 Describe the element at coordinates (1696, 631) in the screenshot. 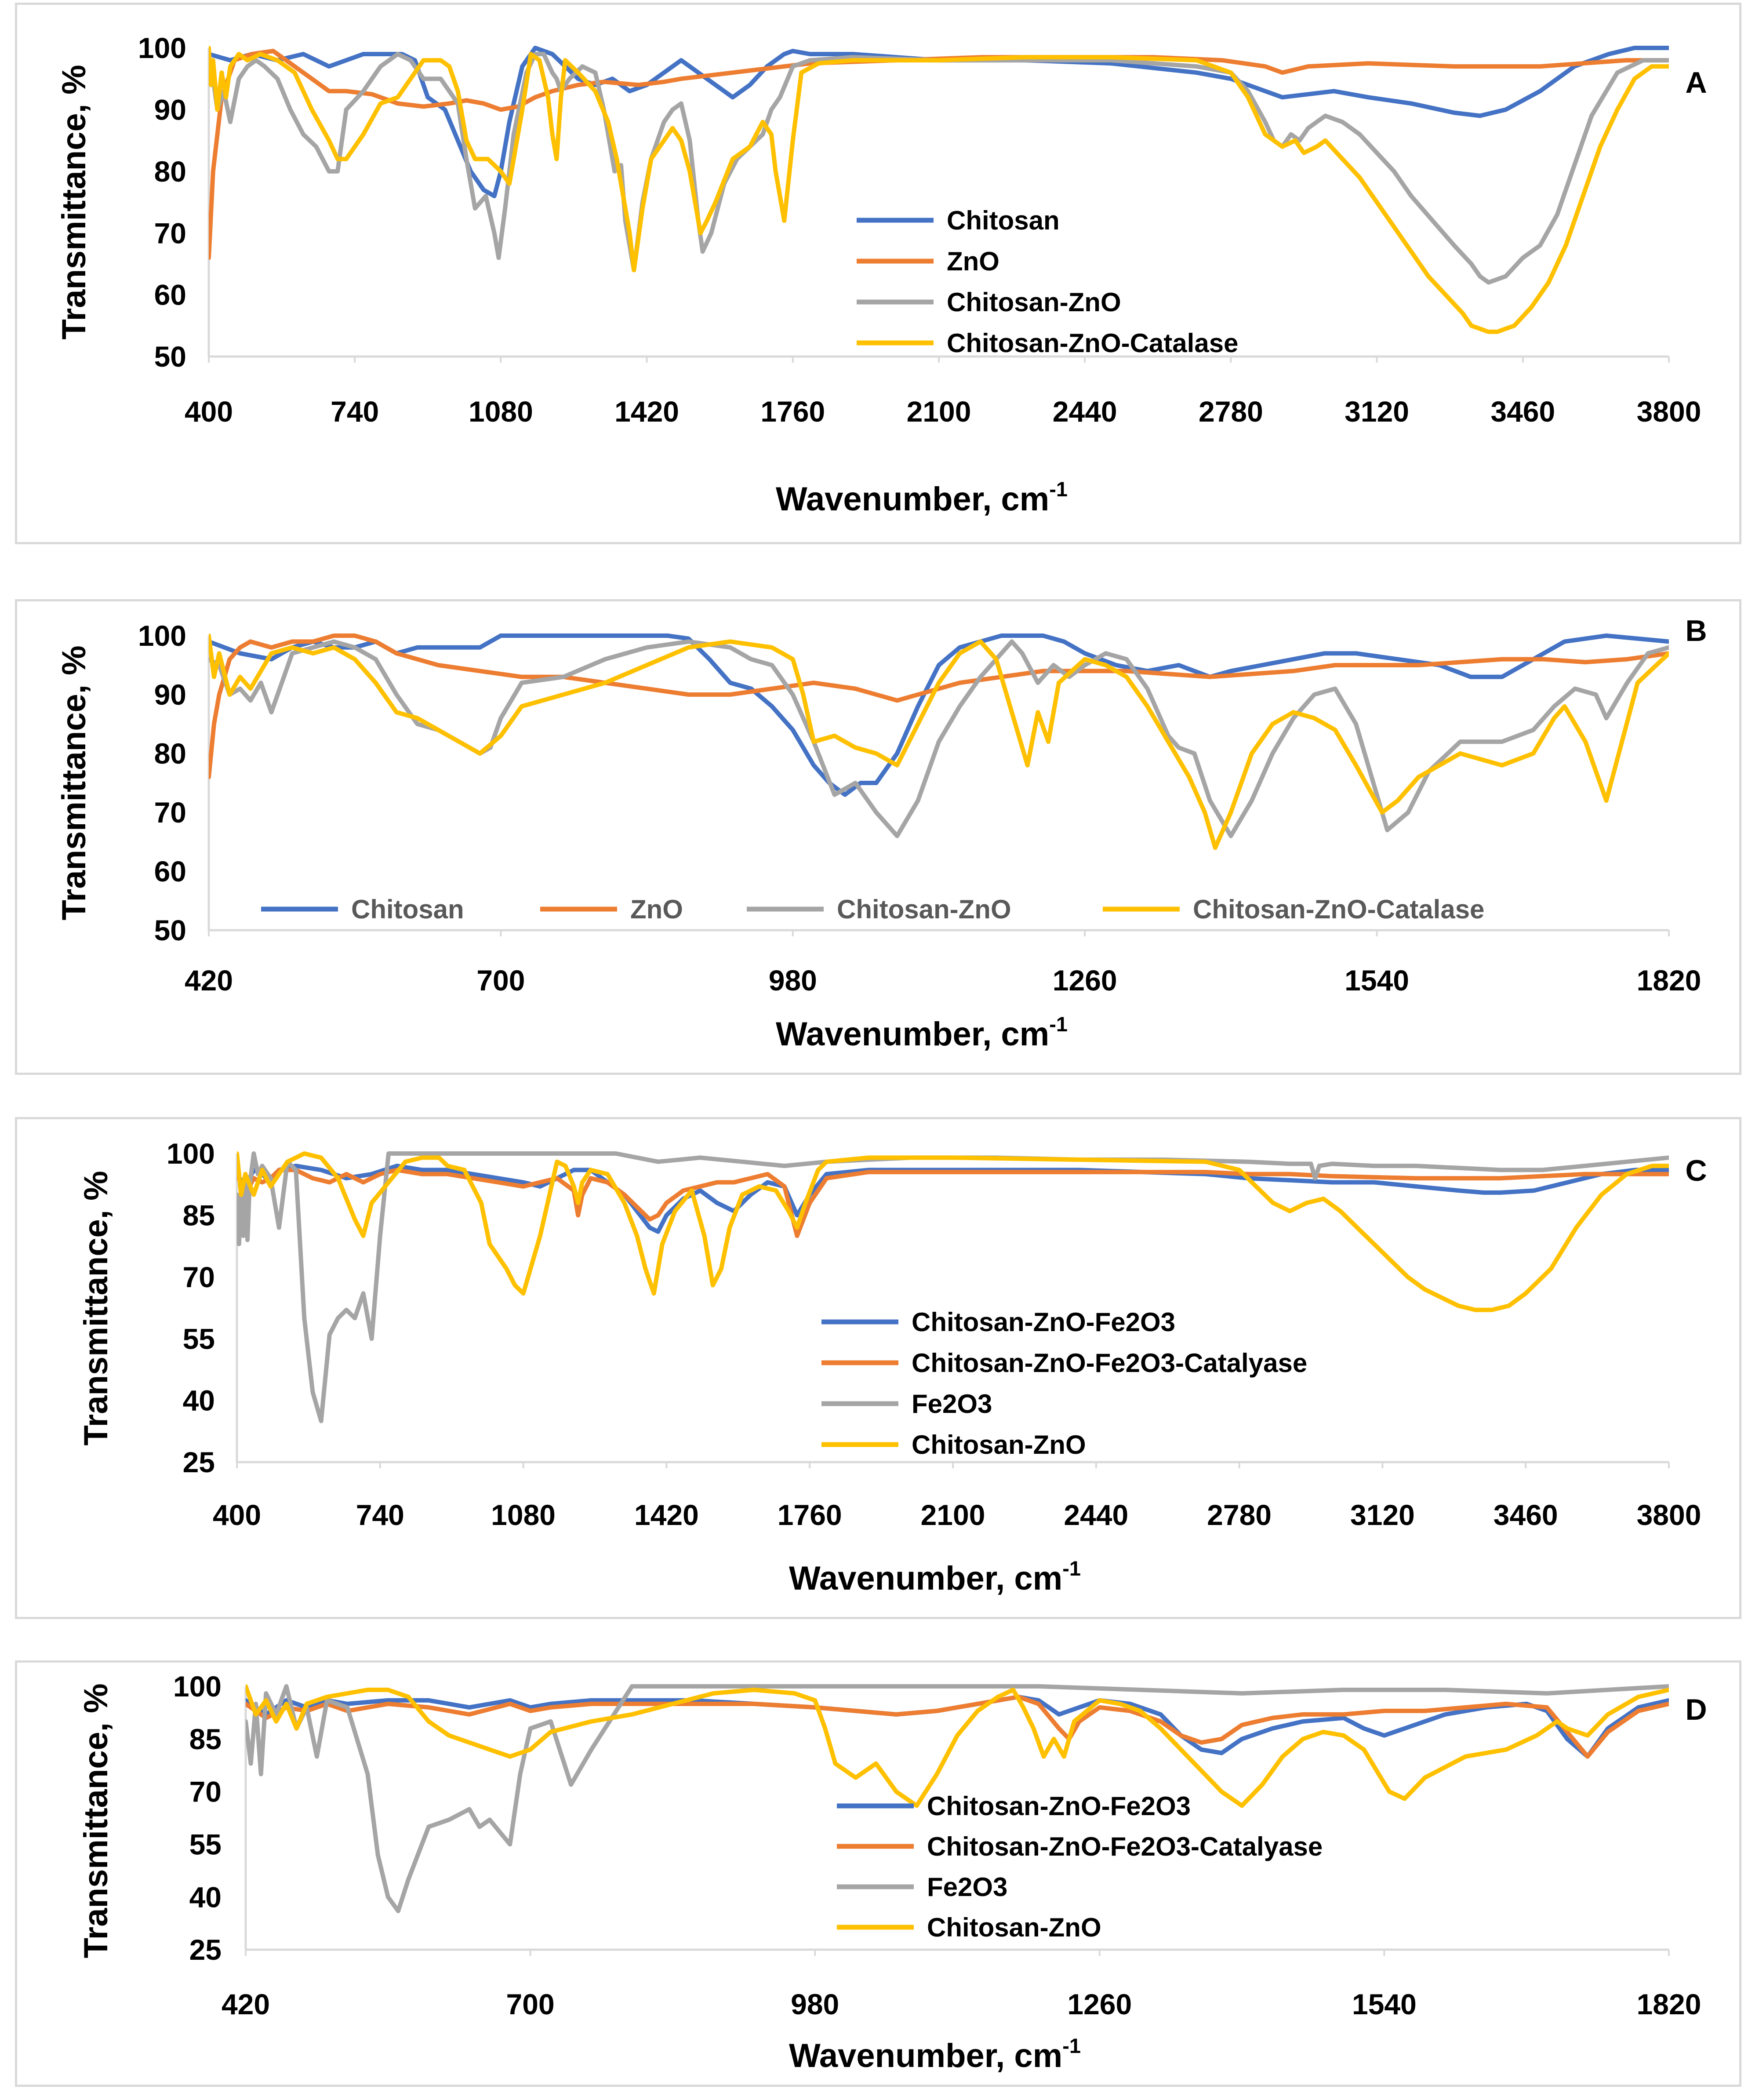

I see `panel-letter: B` at that location.